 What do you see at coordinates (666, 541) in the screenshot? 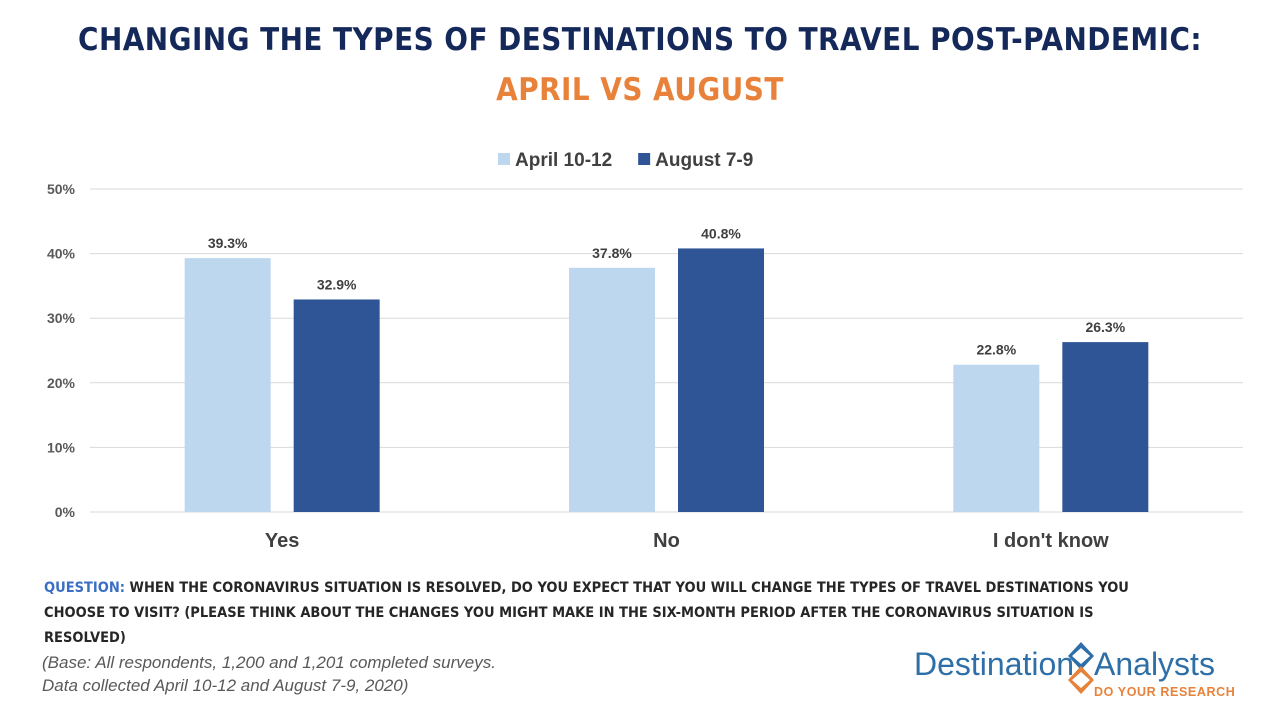
I see `x-tick-label: No` at bounding box center [666, 541].